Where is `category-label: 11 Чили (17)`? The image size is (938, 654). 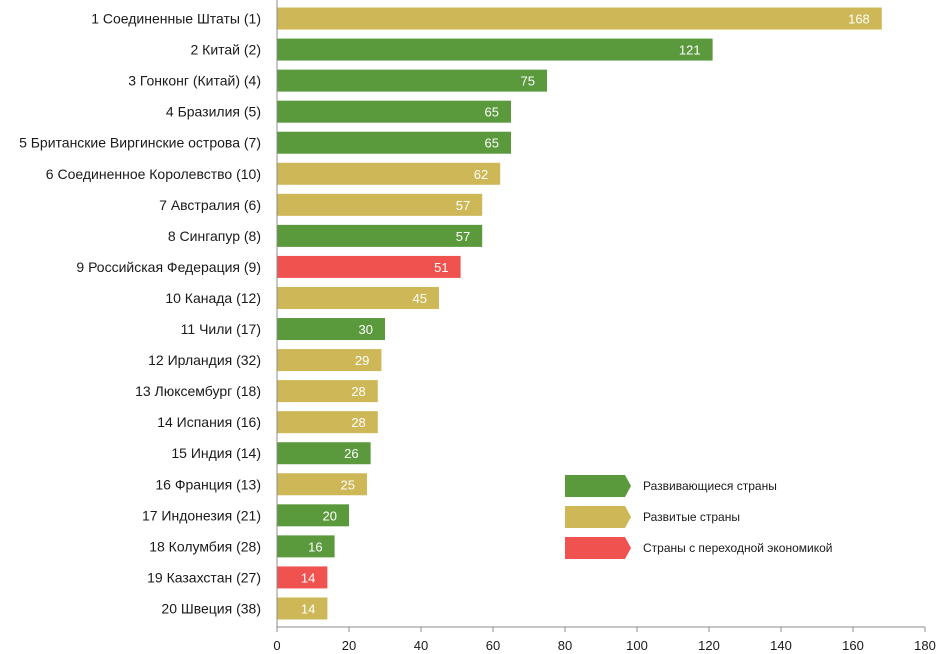 category-label: 11 Чили (17) is located at coordinates (221, 329).